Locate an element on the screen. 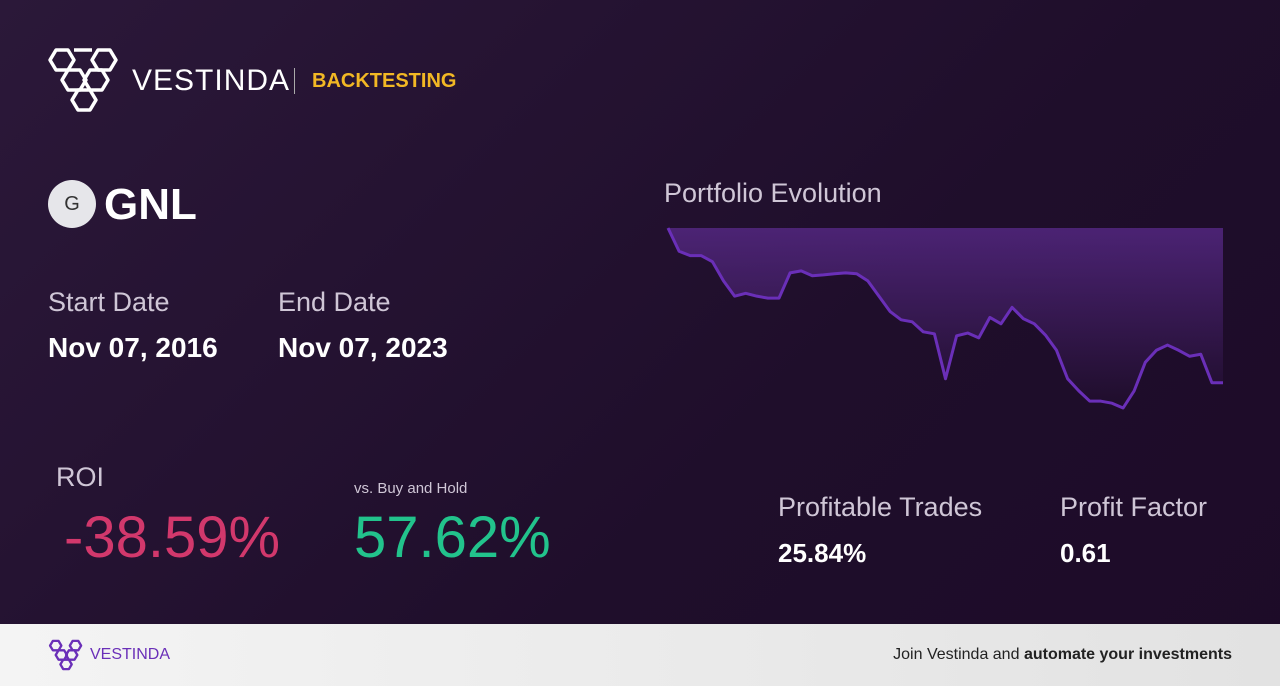 The image size is (1280, 686). compare-label: vs. Buy and Hold is located at coordinates (411, 488).